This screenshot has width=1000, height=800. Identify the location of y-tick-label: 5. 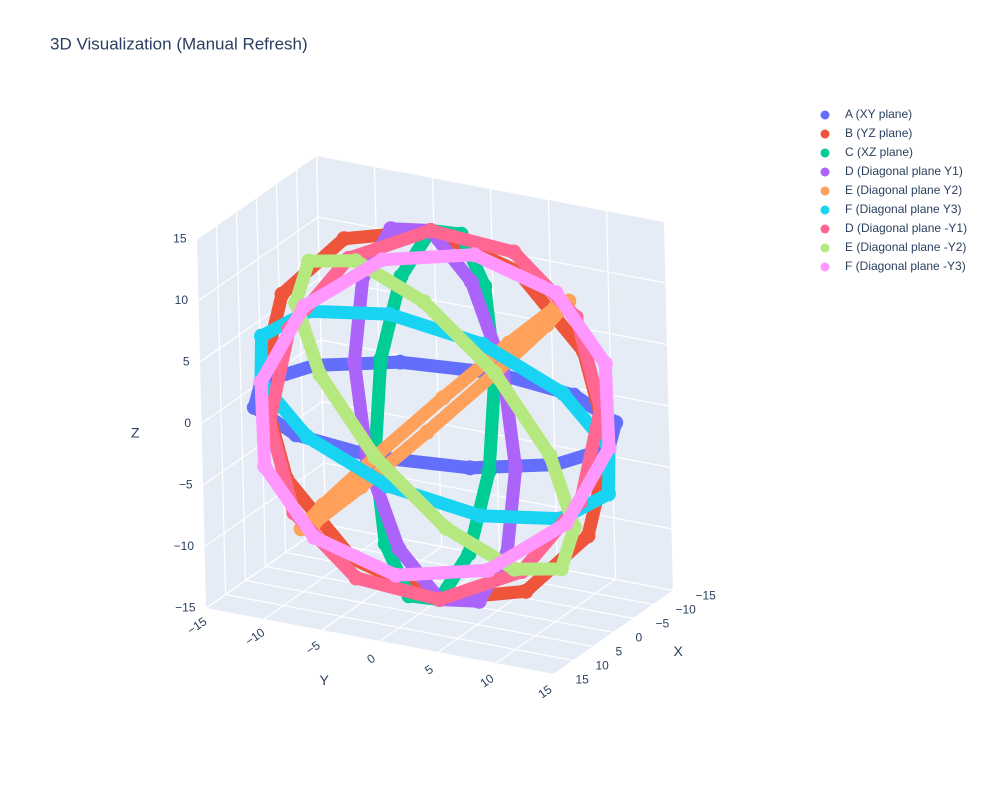
(429, 669).